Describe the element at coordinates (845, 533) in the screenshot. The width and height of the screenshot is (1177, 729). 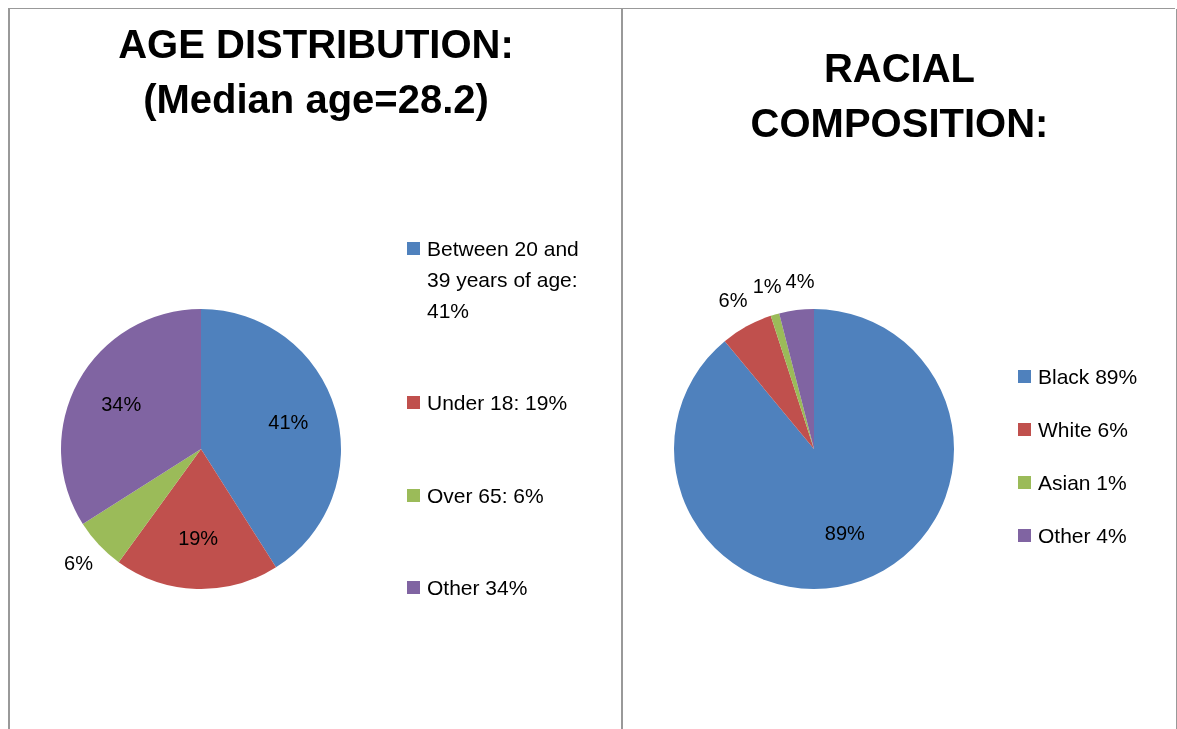
I see `data-label: 89%` at that location.